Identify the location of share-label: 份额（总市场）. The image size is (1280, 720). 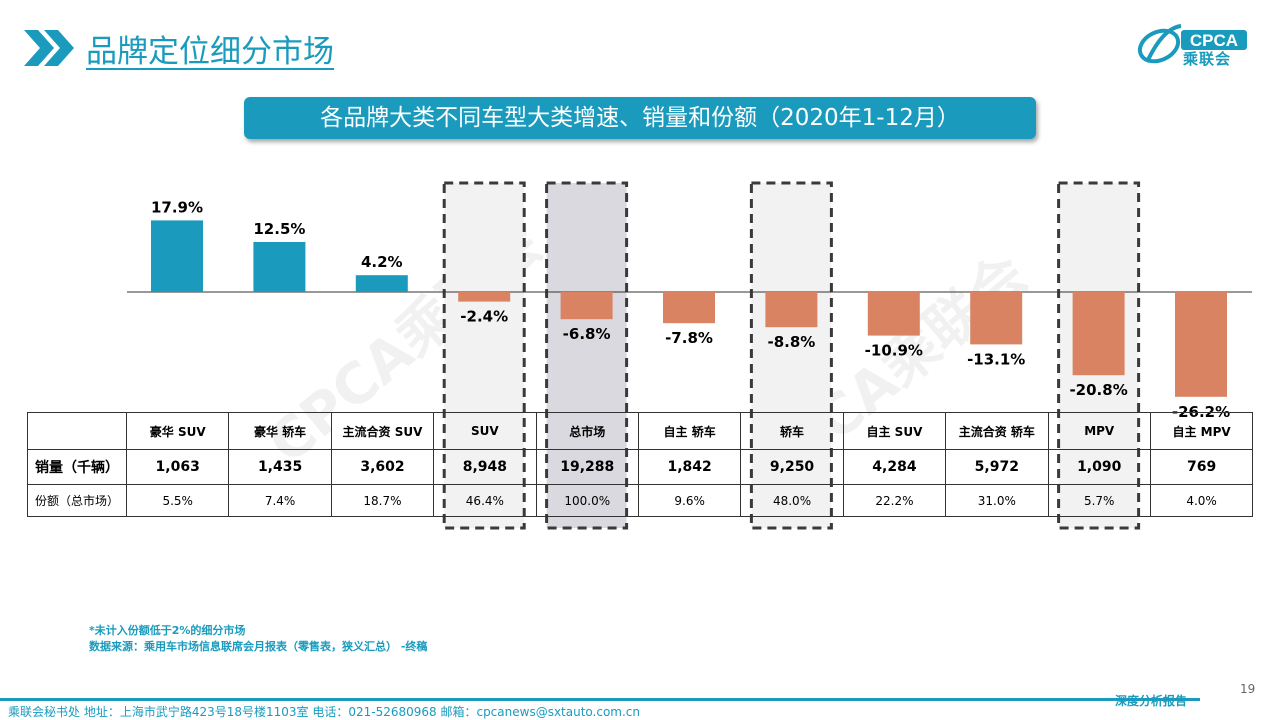
(77, 500).